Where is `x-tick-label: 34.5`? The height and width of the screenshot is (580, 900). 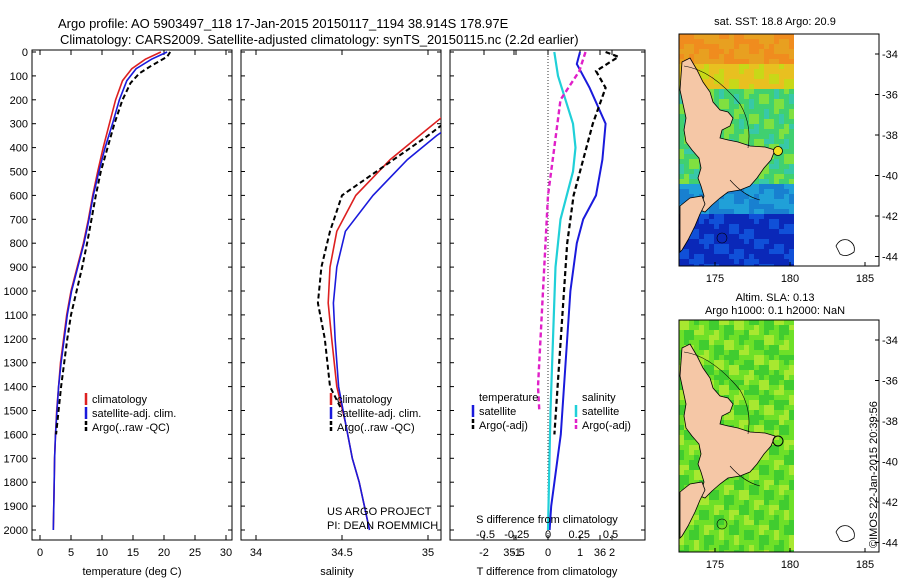 x-tick-label: 34.5 is located at coordinates (341, 553).